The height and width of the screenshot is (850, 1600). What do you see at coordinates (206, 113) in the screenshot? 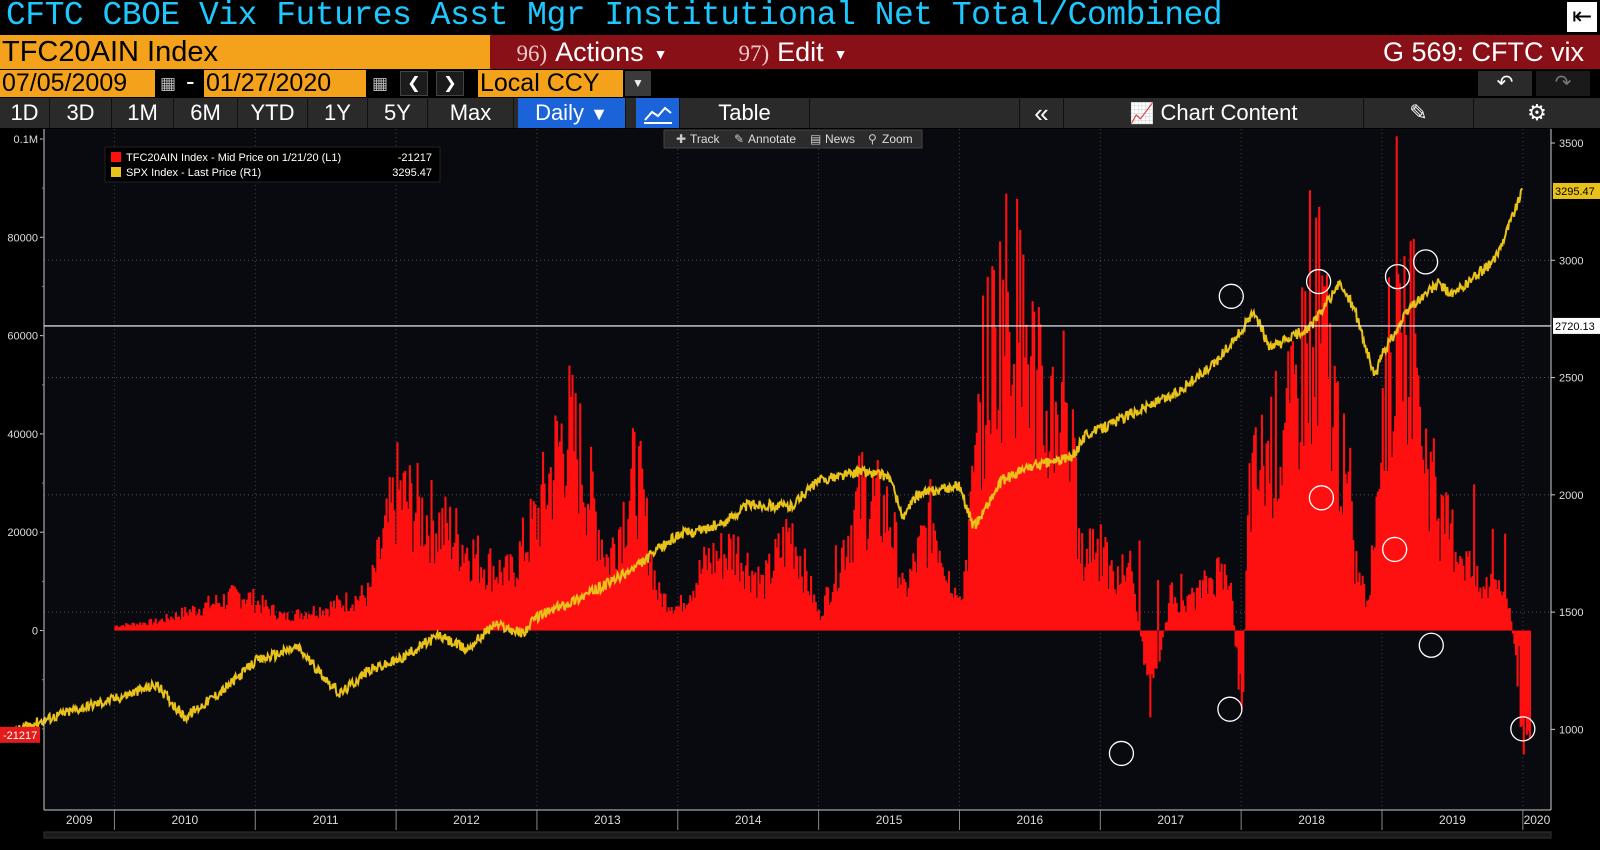
I see `period-6m-button: 6M` at bounding box center [206, 113].